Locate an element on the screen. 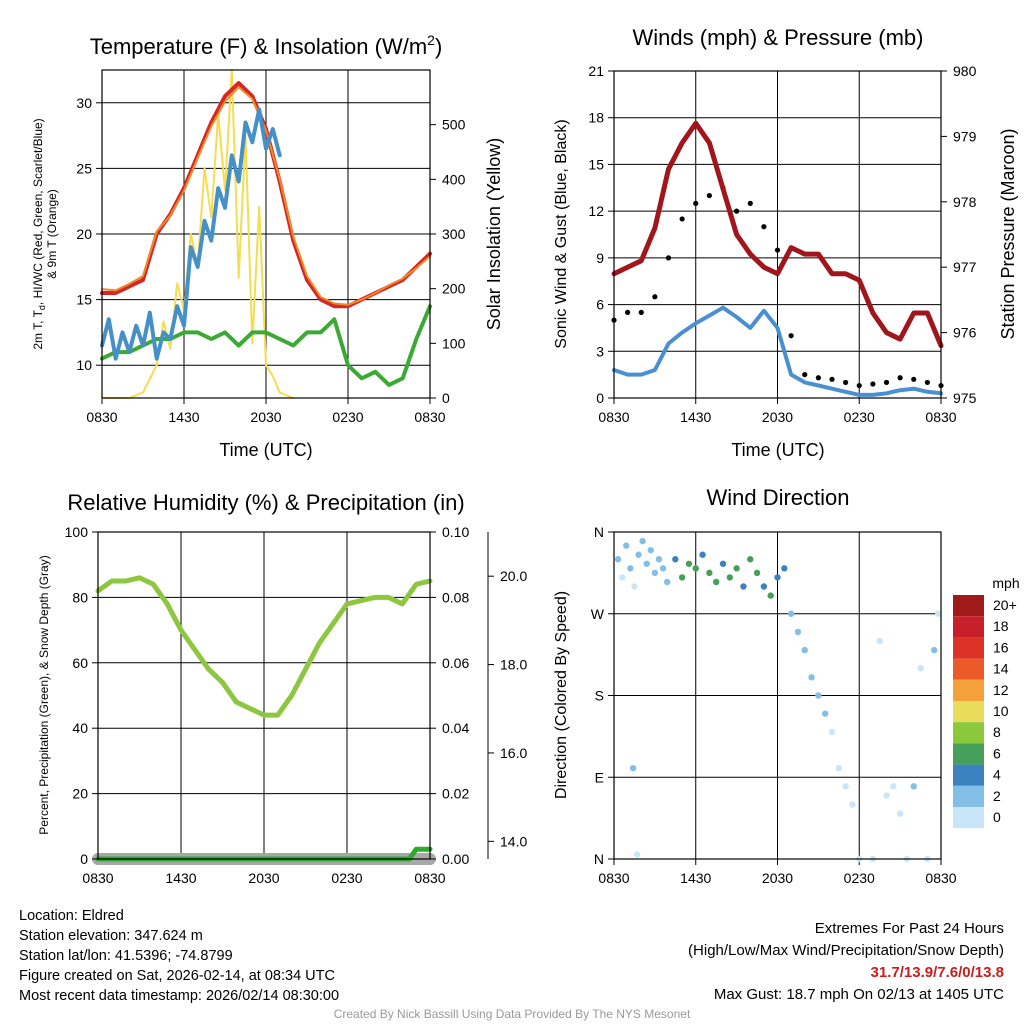  y2-axis-label: Solar Insolation (Yellow) is located at coordinates (494, 234).